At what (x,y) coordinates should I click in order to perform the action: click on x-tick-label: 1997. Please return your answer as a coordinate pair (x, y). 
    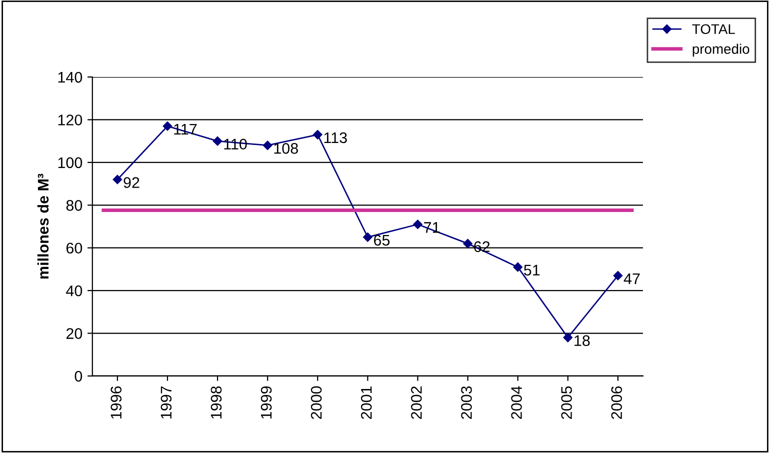
    Looking at the image, I should click on (166, 402).